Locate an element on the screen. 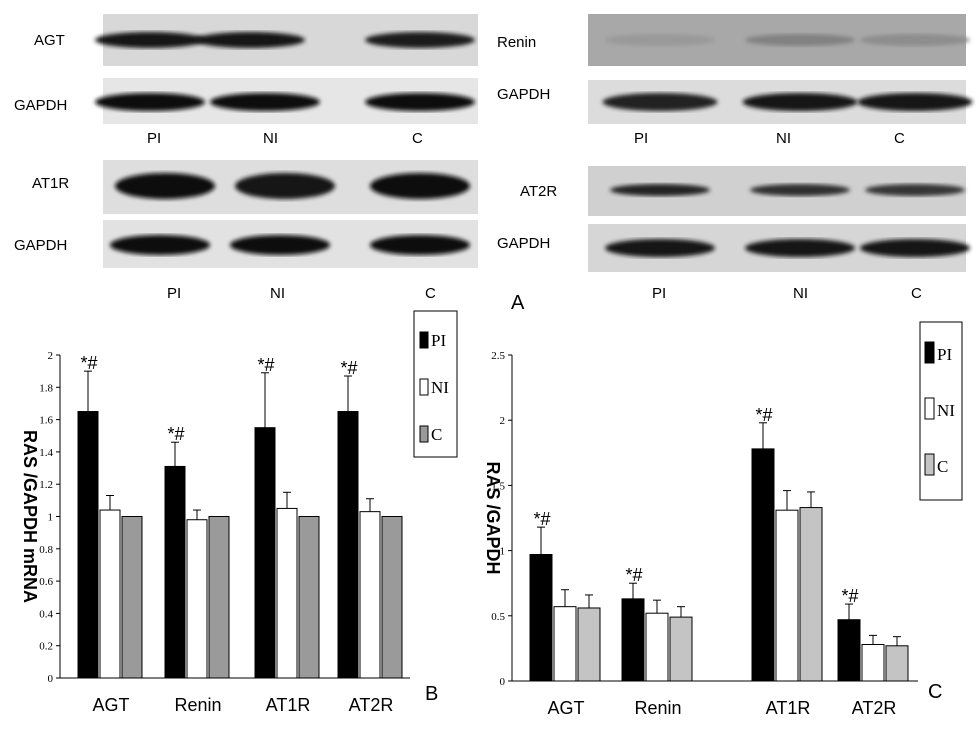 This screenshot has width=980, height=730. y-tick-label: 1.5 is located at coordinates (498, 486).